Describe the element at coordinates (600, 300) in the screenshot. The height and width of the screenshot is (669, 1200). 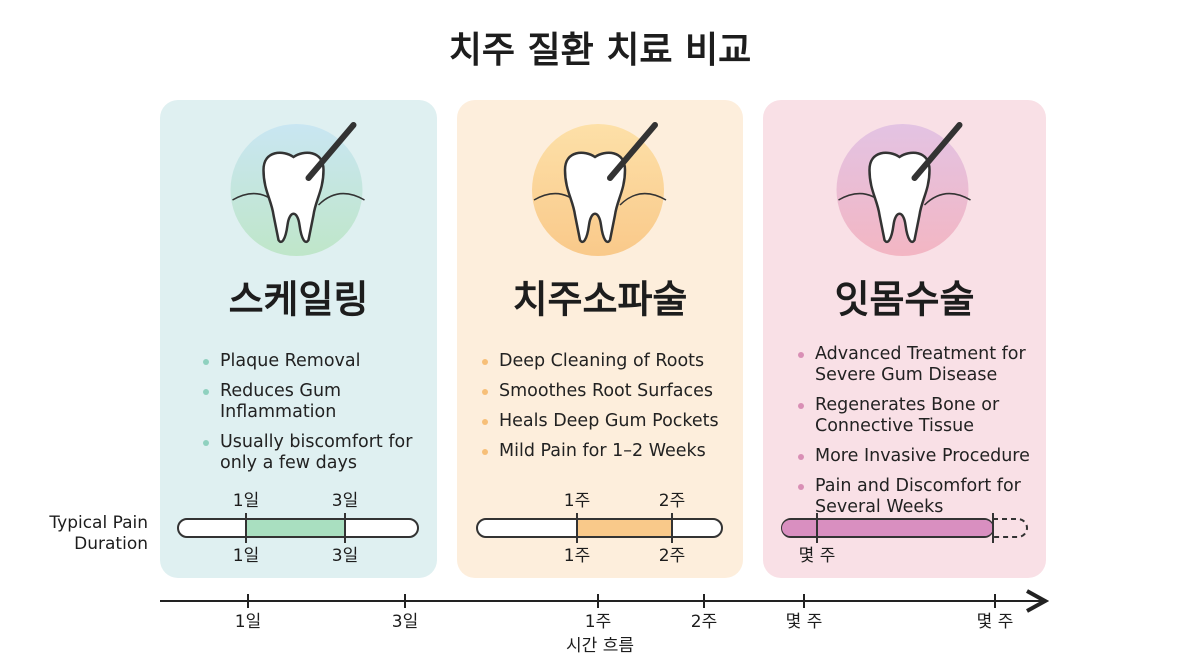
I see `card-title: 치주소파술` at that location.